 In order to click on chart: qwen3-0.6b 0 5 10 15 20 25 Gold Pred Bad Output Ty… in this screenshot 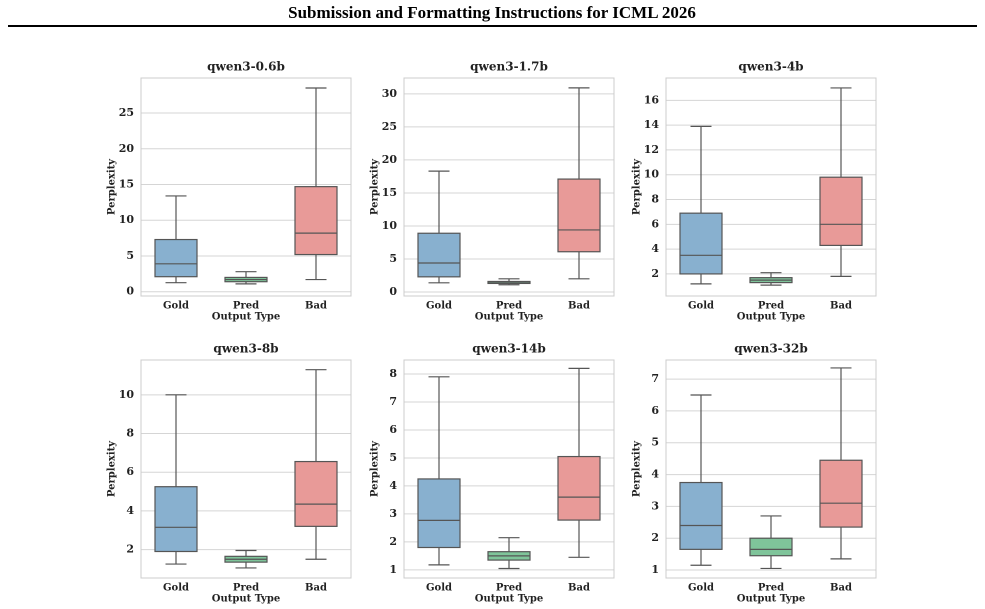, I will do `click(229, 191)`.